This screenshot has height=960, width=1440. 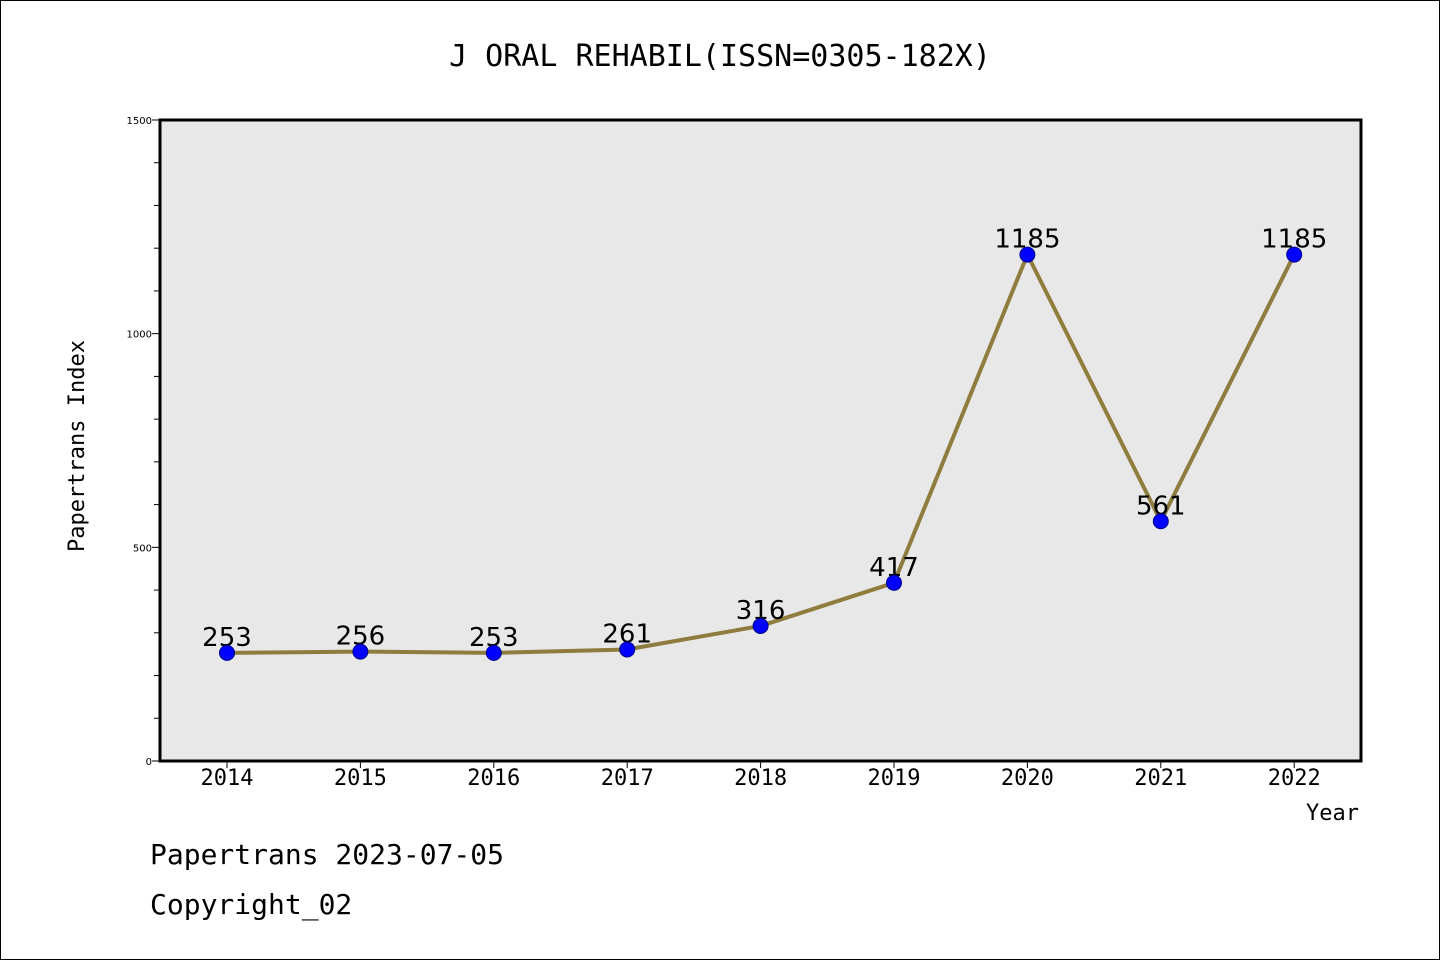 What do you see at coordinates (1332, 813) in the screenshot?
I see `x-axis-label: Year` at bounding box center [1332, 813].